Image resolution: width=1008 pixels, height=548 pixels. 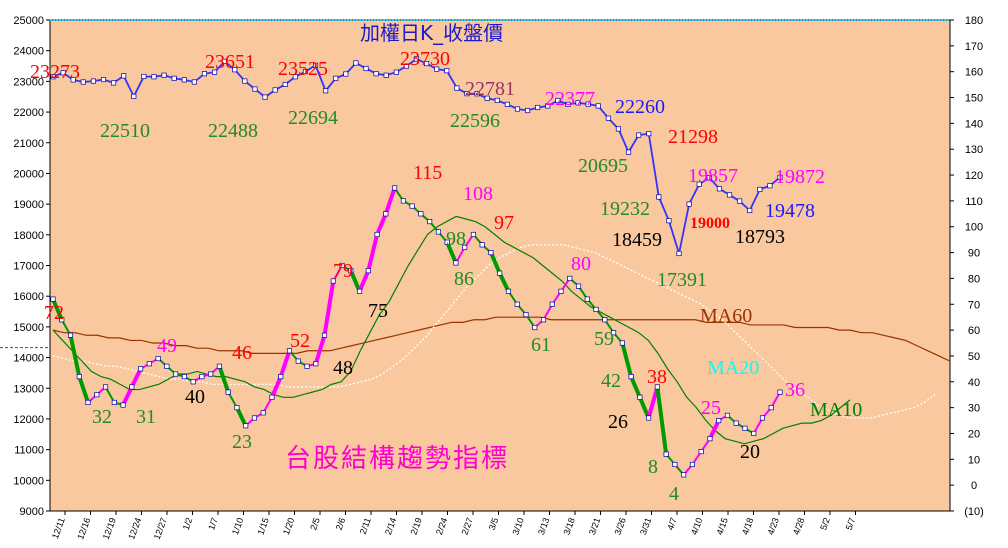 What do you see at coordinates (696, 526) in the screenshot?
I see `x-tick-label: 4/10` at bounding box center [696, 526].